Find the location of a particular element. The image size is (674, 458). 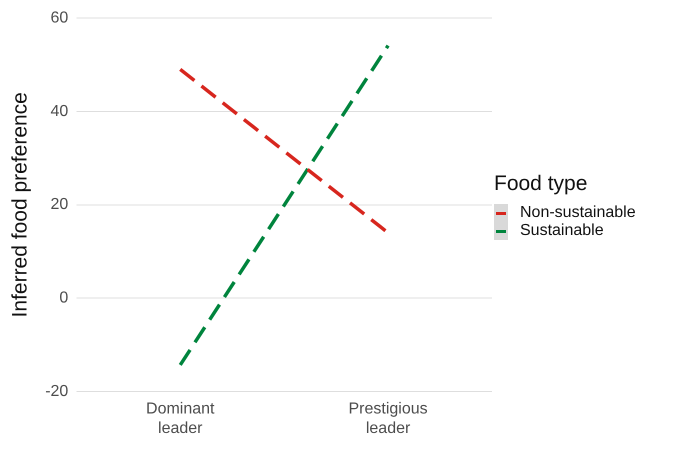

legend-title: Food type is located at coordinates (541, 184).